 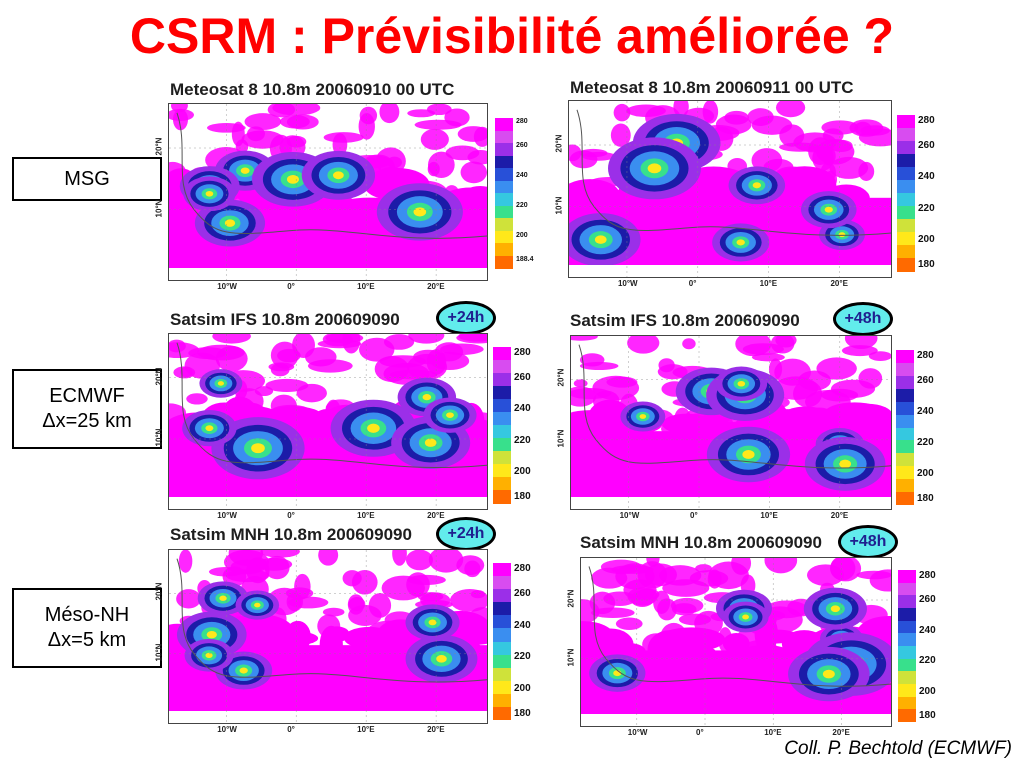 I want to click on colorbar-tick-label: 240, so click(x=522, y=175).